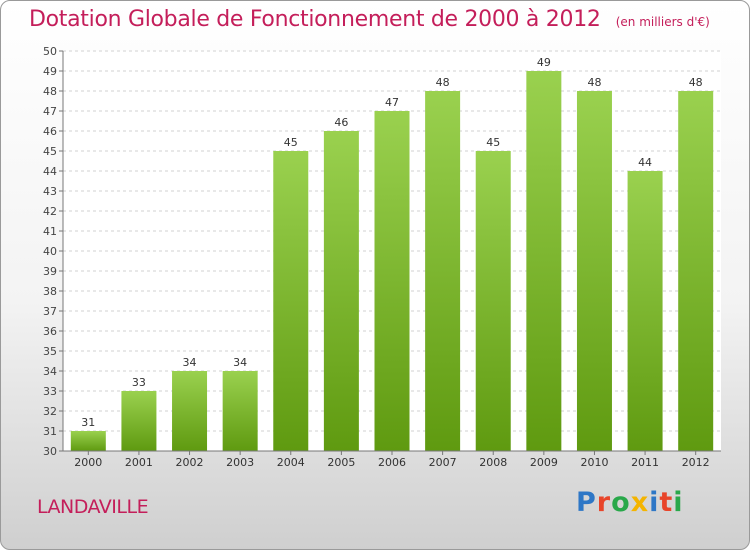 Image resolution: width=750 pixels, height=550 pixels. What do you see at coordinates (50, 91) in the screenshot?
I see `y-tick-label: 48` at bounding box center [50, 91].